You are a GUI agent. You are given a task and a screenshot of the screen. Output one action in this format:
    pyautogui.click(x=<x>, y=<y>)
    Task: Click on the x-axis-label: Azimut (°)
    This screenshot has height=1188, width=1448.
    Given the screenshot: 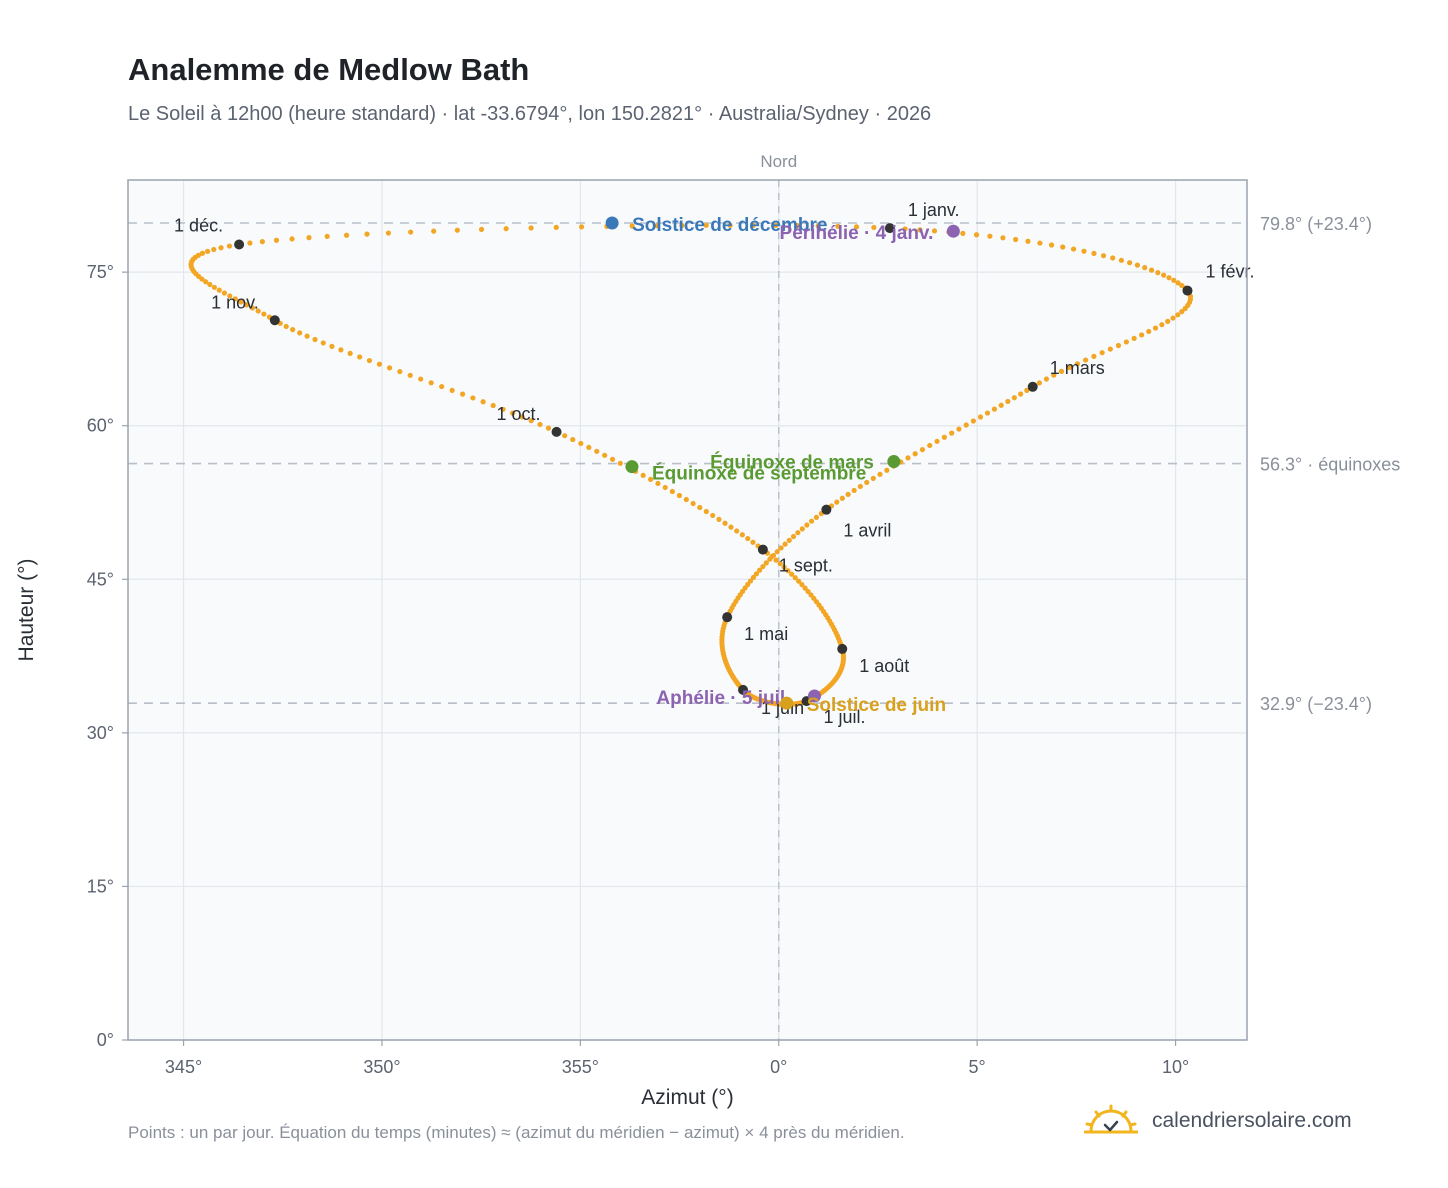 What is the action you would take?
    pyautogui.click(x=687, y=1097)
    